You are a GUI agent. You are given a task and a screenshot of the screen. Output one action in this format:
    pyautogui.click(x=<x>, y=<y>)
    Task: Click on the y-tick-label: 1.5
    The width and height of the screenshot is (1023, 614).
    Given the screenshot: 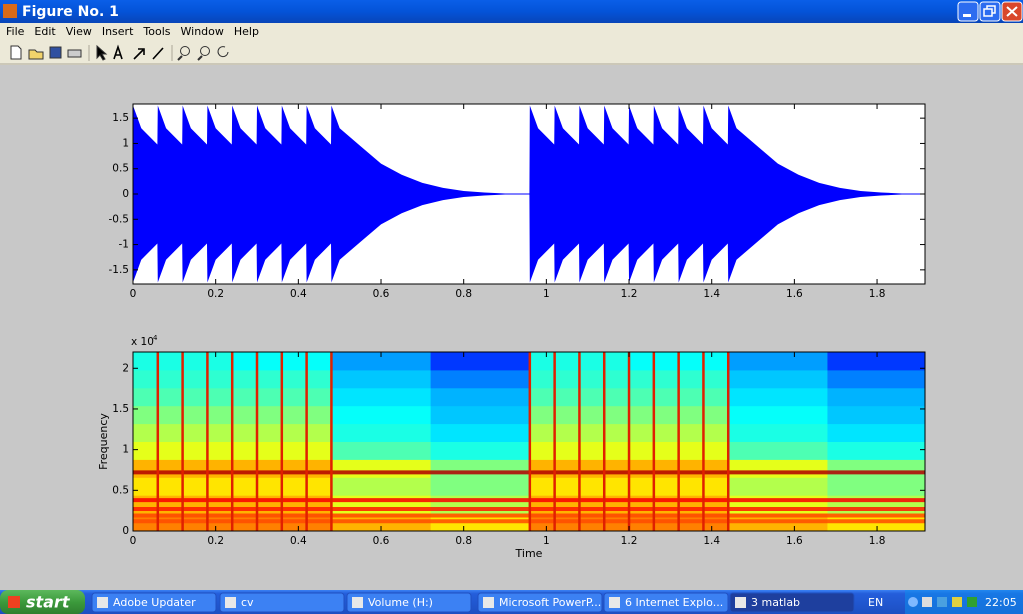 What is the action you would take?
    pyautogui.click(x=120, y=409)
    